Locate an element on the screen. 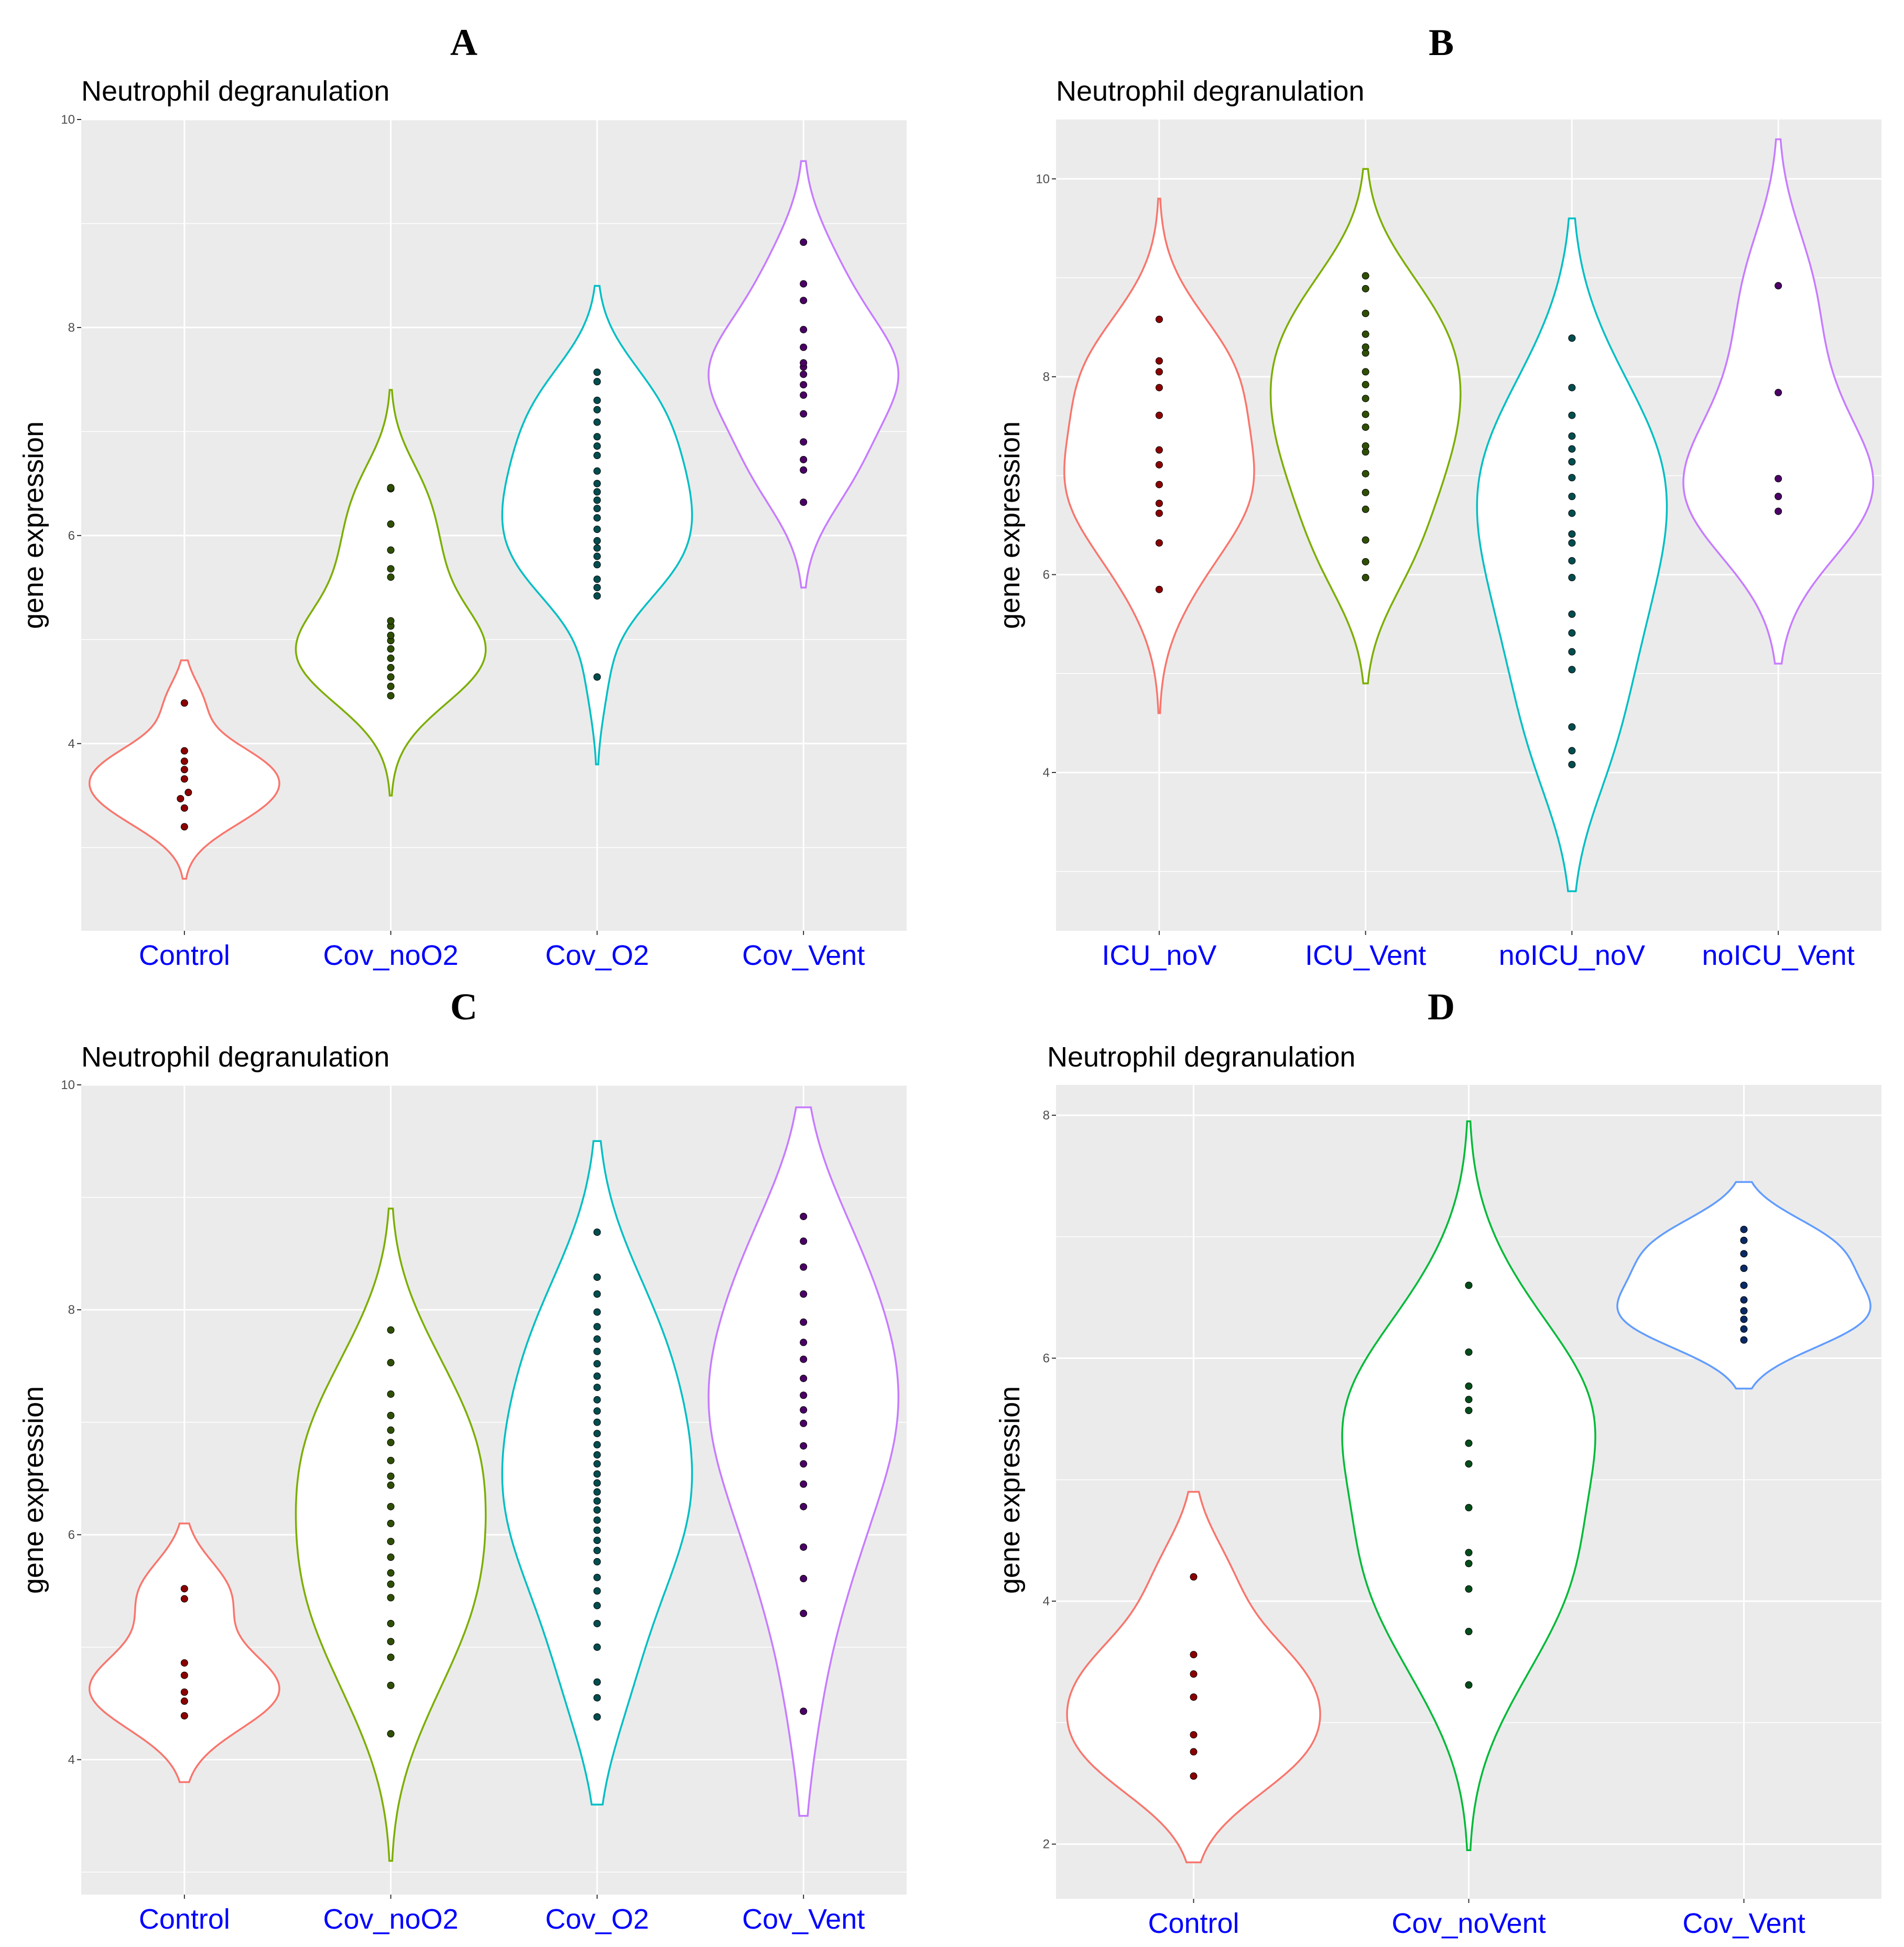 The image size is (1904, 1947). violin-icu-nov is located at coordinates (1159, 456).